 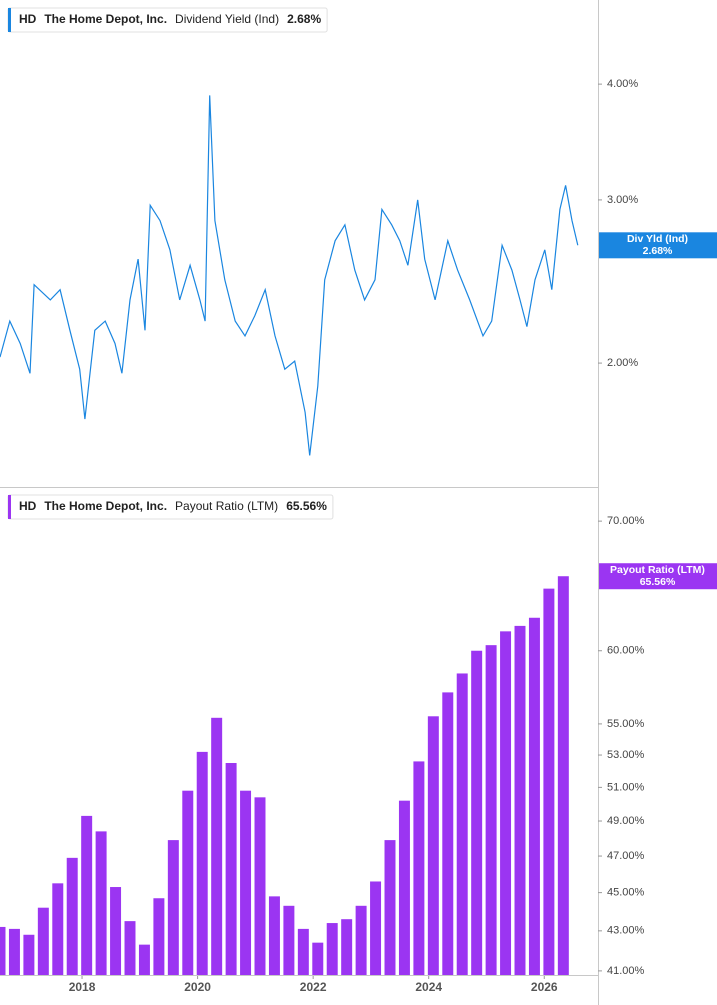 What do you see at coordinates (626, 893) in the screenshot?
I see `y-tick-label: 45.00%` at bounding box center [626, 893].